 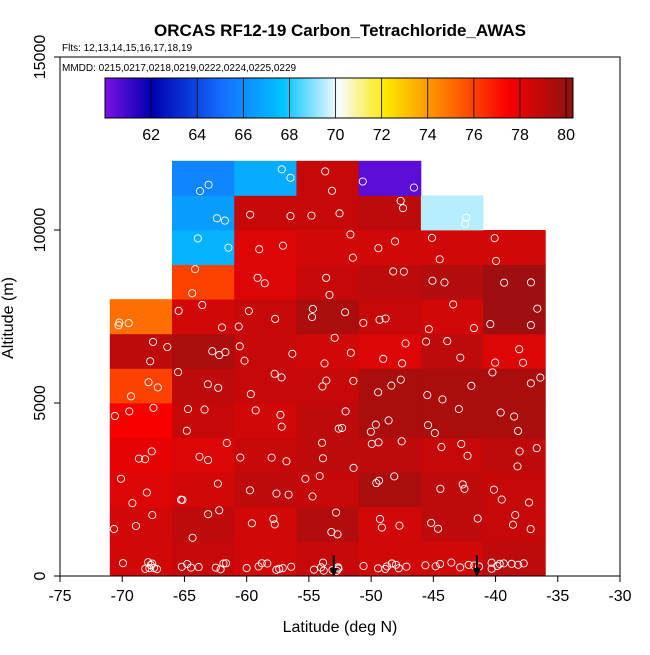 What do you see at coordinates (308, 596) in the screenshot?
I see `x-tick-label: -55` at bounding box center [308, 596].